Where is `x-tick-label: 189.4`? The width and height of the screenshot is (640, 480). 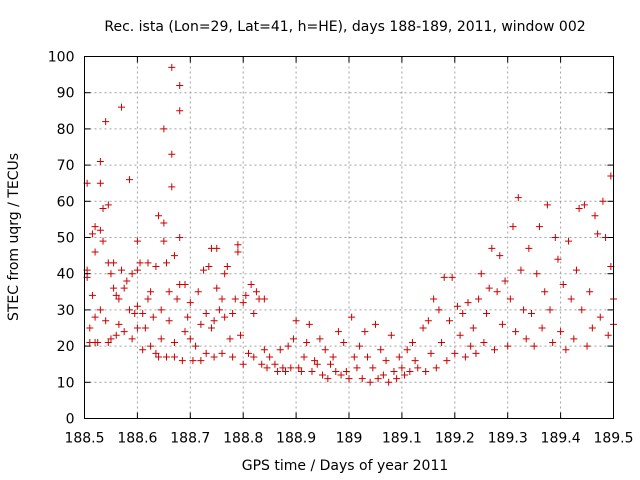 x-tick-label: 189.4 is located at coordinates (561, 439).